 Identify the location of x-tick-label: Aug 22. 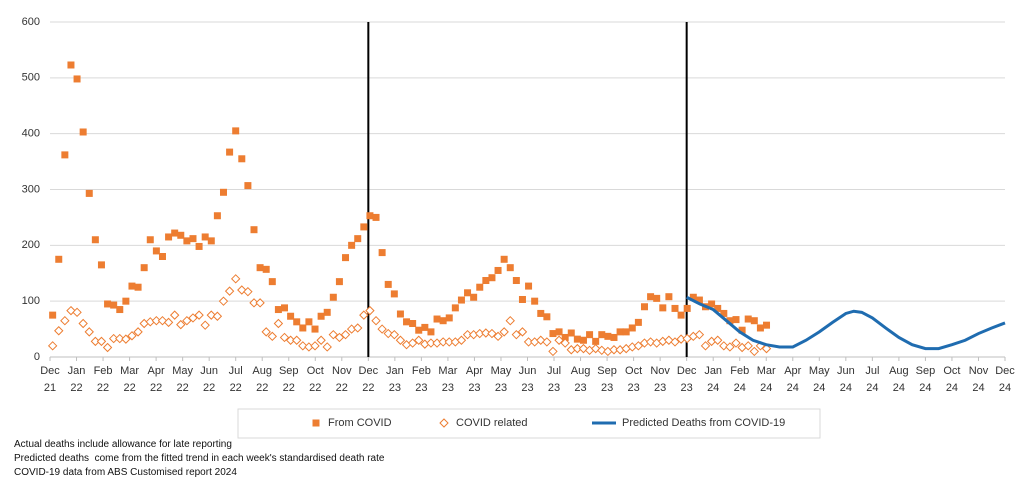
(262, 379).